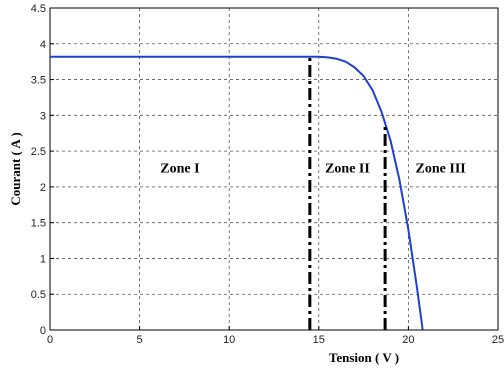 This screenshot has height=368, width=504. What do you see at coordinates (408, 340) in the screenshot?
I see `x-tick-label: 20` at bounding box center [408, 340].